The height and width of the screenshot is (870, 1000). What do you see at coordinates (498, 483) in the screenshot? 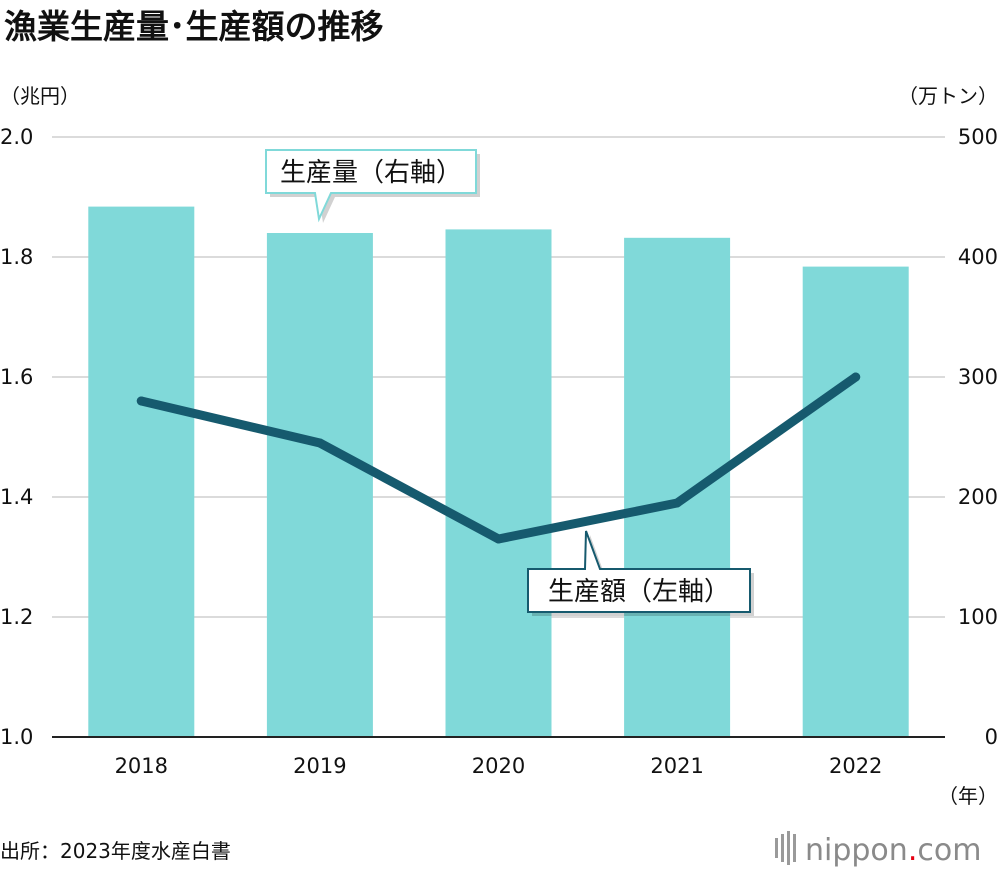
I see `bar-production-volume-2020` at bounding box center [498, 483].